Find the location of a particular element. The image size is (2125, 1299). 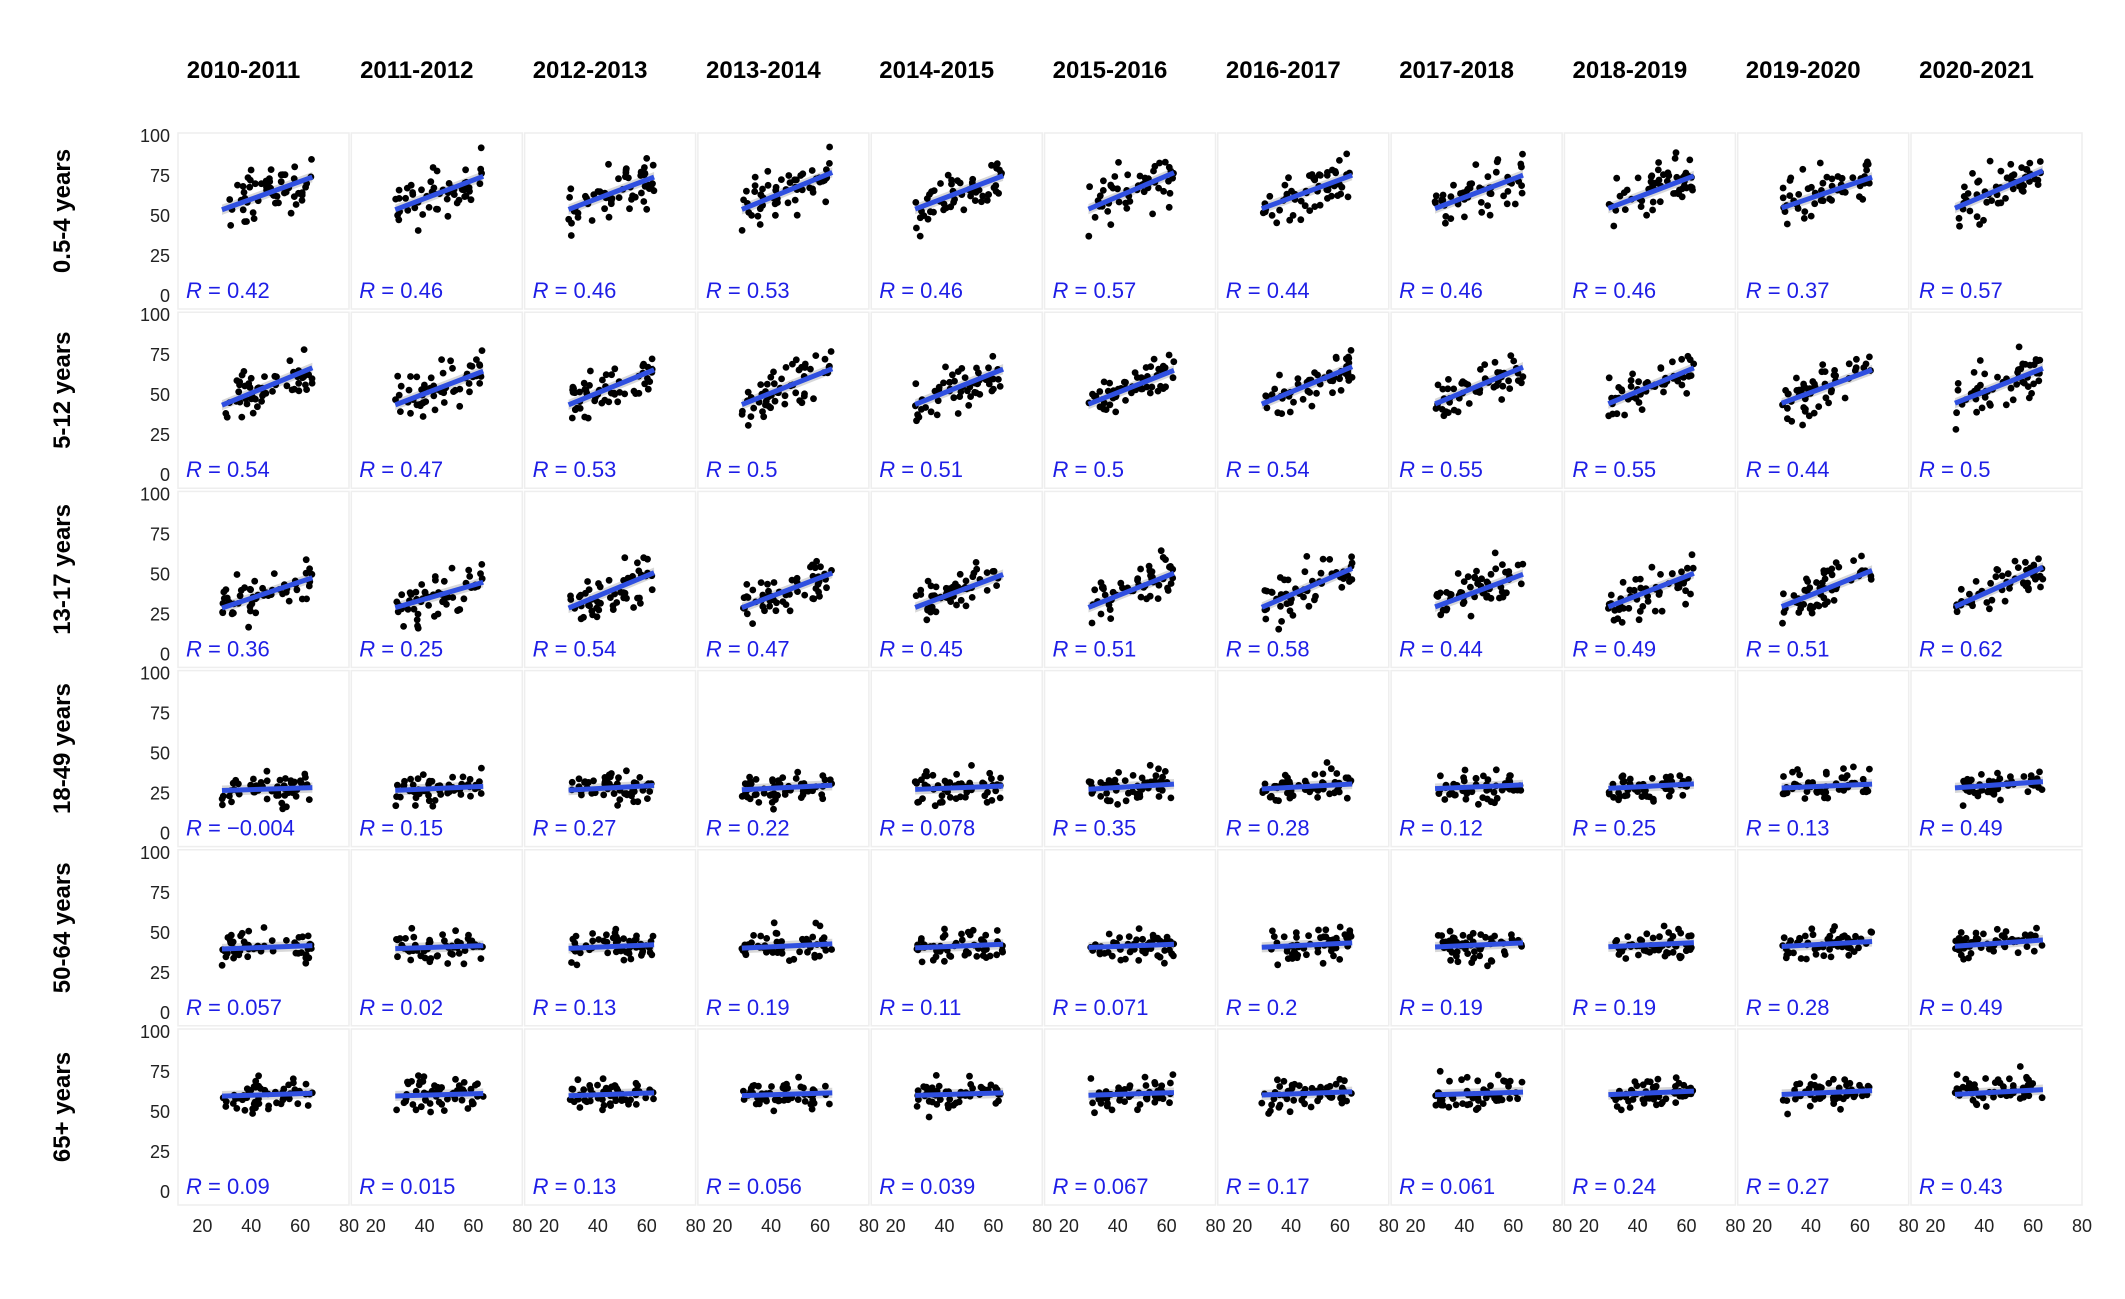

correlation-label: R = 0.46 is located at coordinates (1614, 290).